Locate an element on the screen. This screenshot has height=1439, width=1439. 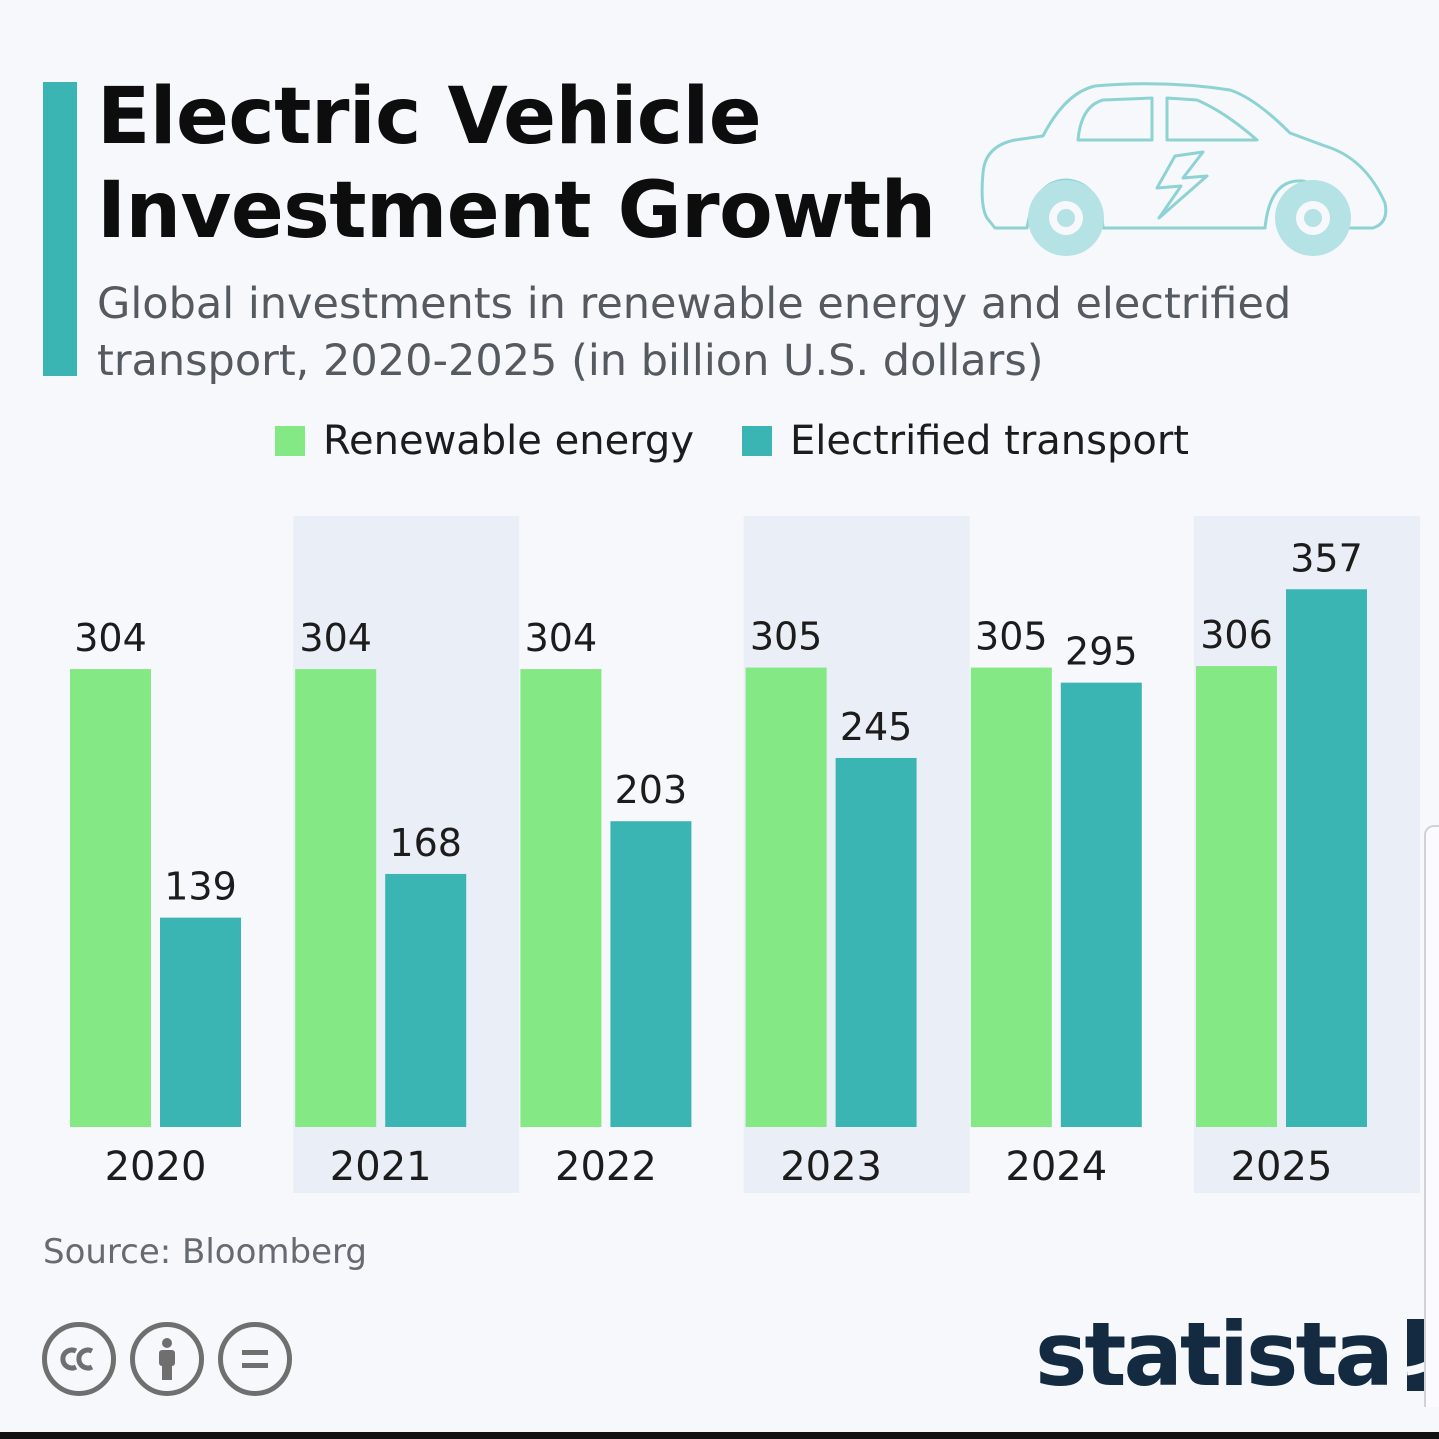
x-tick-label-2025: 2025 is located at coordinates (1282, 1167).